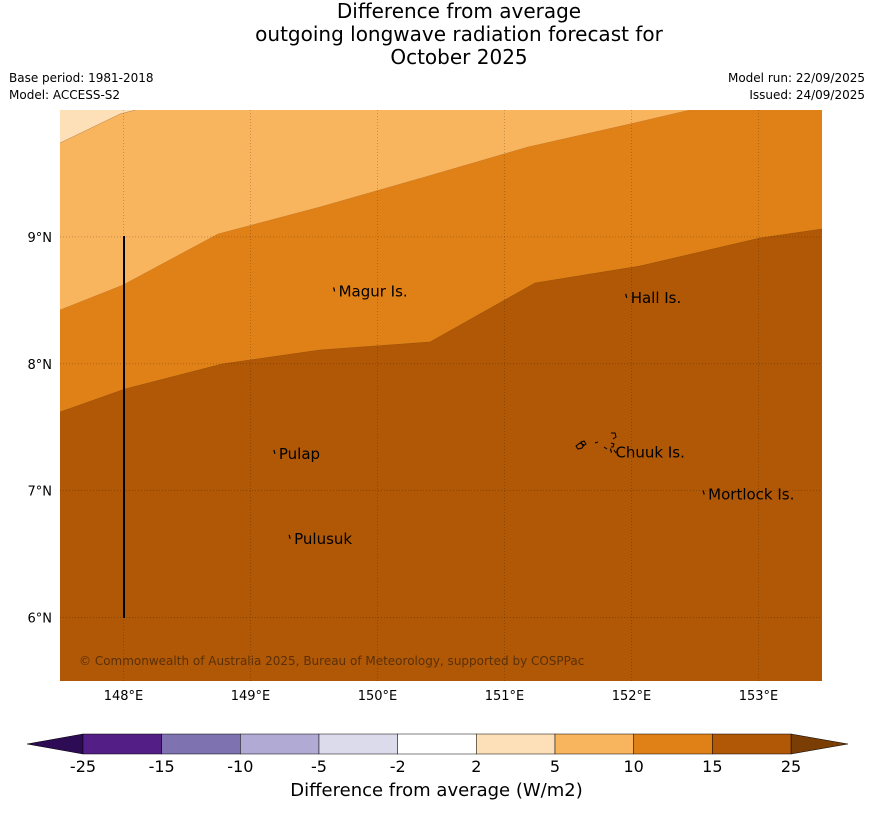 The width and height of the screenshot is (873, 816). Describe the element at coordinates (596, 443) in the screenshot. I see `chuuk-islands-shape` at that location.